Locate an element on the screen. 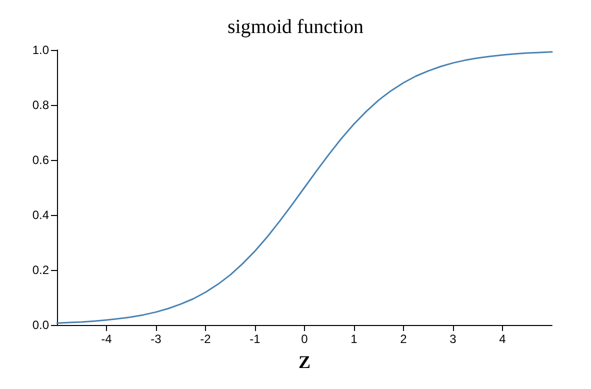 Image resolution: width=591 pixels, height=389 pixels. x-tick-label: -1 is located at coordinates (255, 339).